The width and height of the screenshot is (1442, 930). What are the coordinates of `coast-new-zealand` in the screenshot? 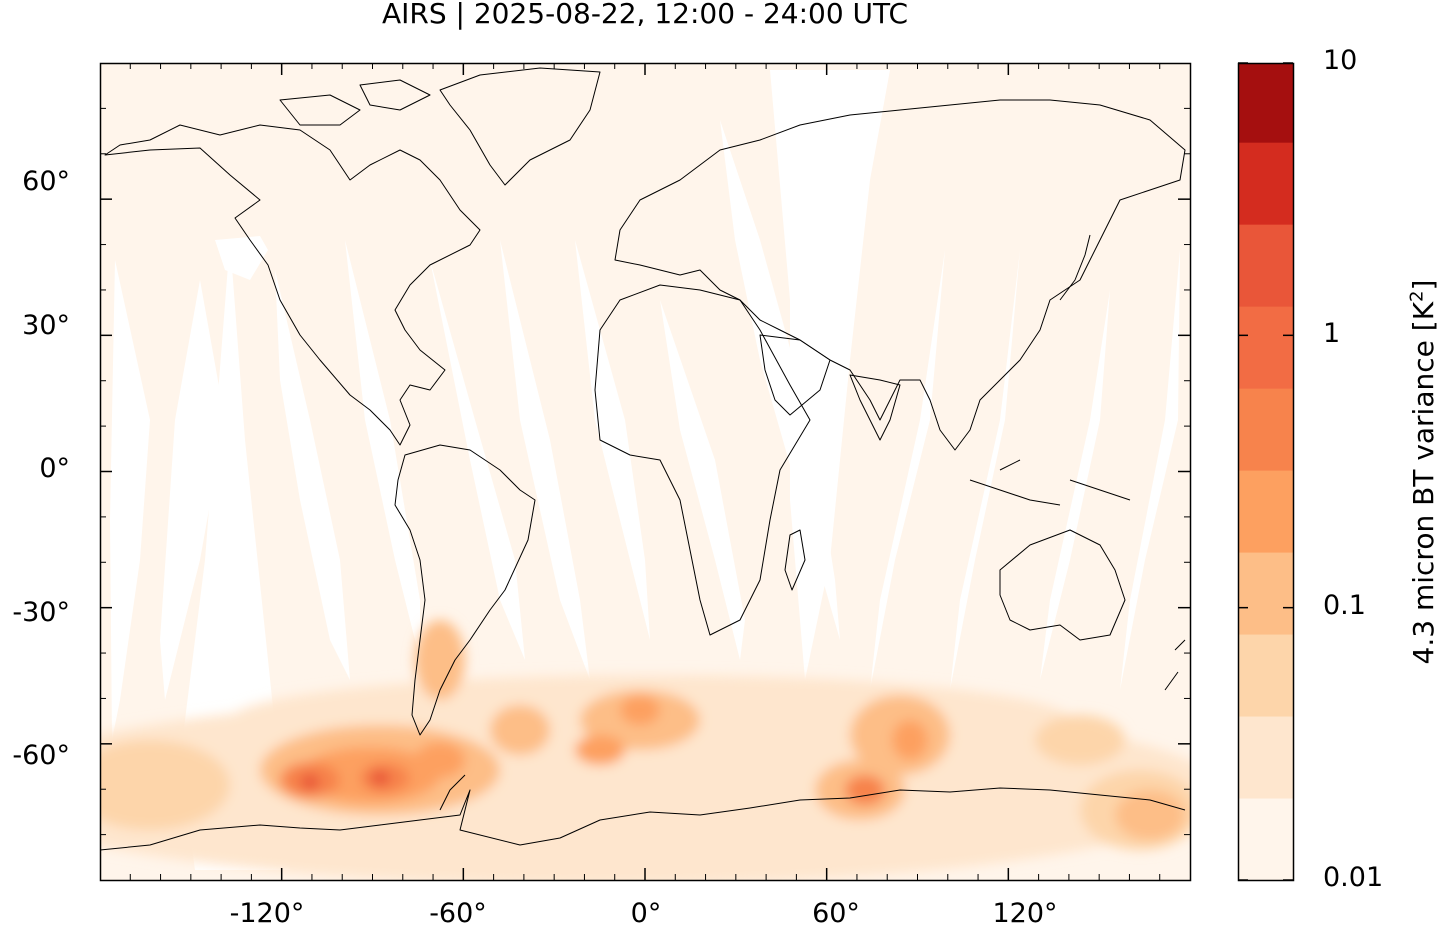 It's located at (1175, 665).